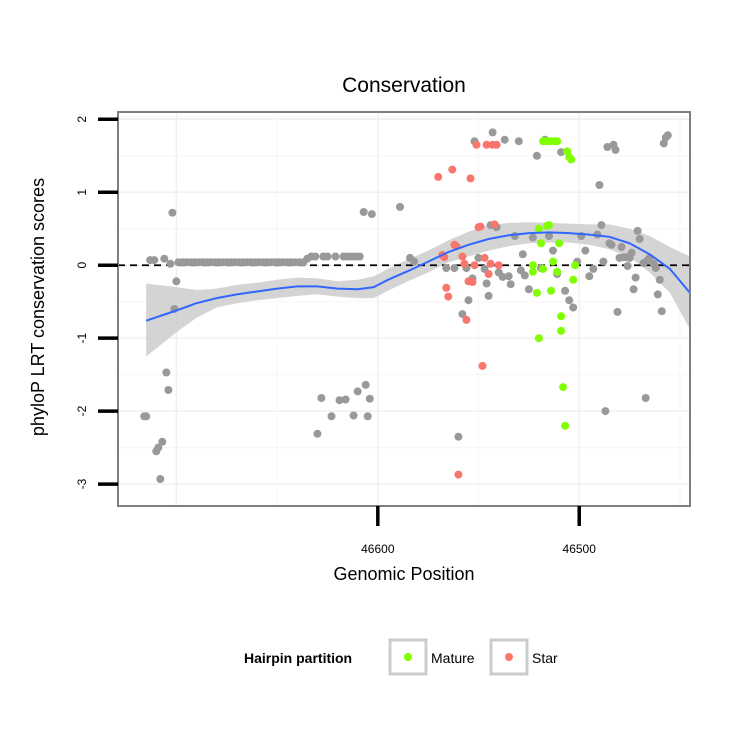  I want to click on y-tick-label-3: 0, so click(82, 265).